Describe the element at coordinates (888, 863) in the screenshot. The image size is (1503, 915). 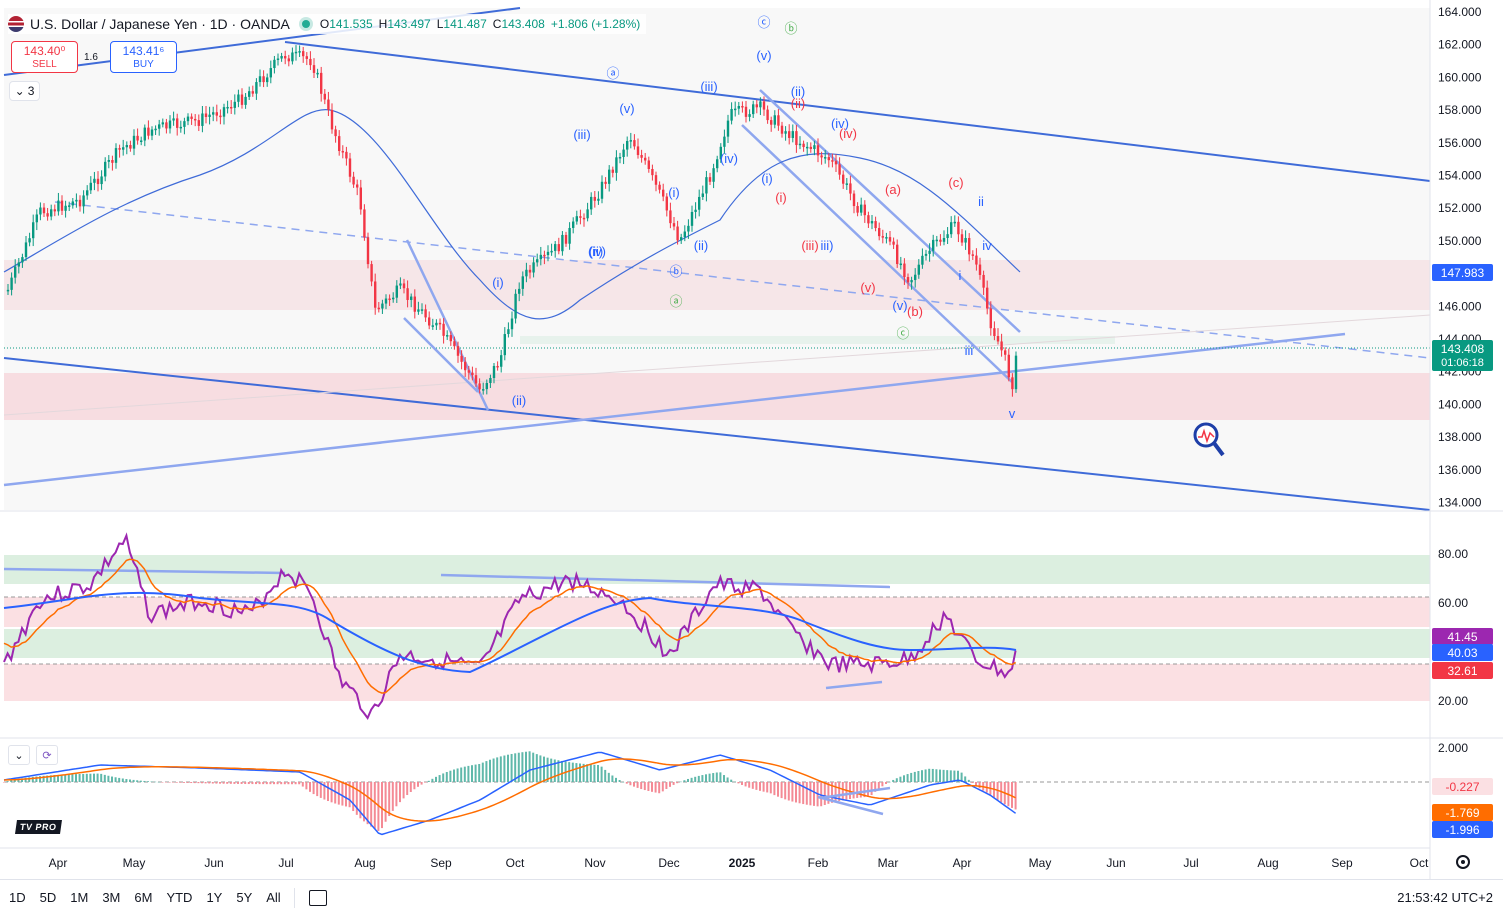
I see `time-tick: Mar` at that location.